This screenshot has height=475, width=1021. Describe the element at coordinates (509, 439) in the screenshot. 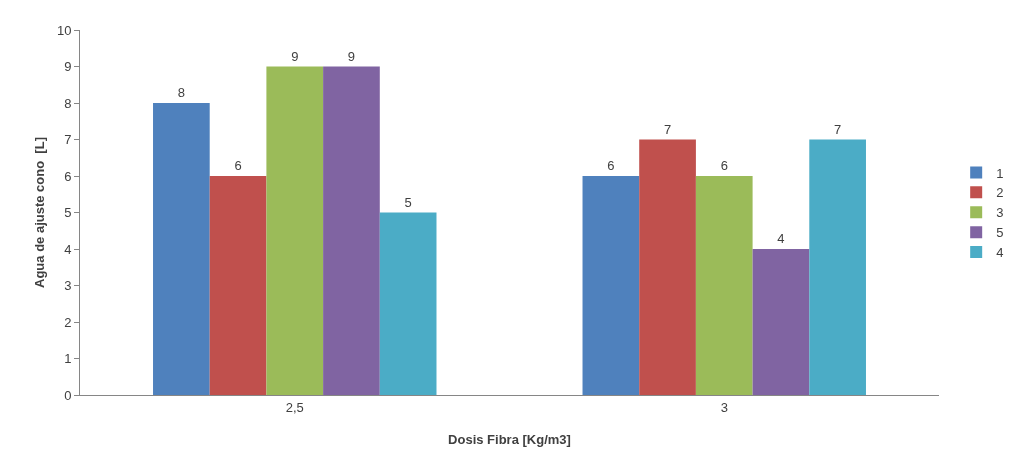

I see `x-axis-title: Dosis Fibra [Kg/m3]` at that location.